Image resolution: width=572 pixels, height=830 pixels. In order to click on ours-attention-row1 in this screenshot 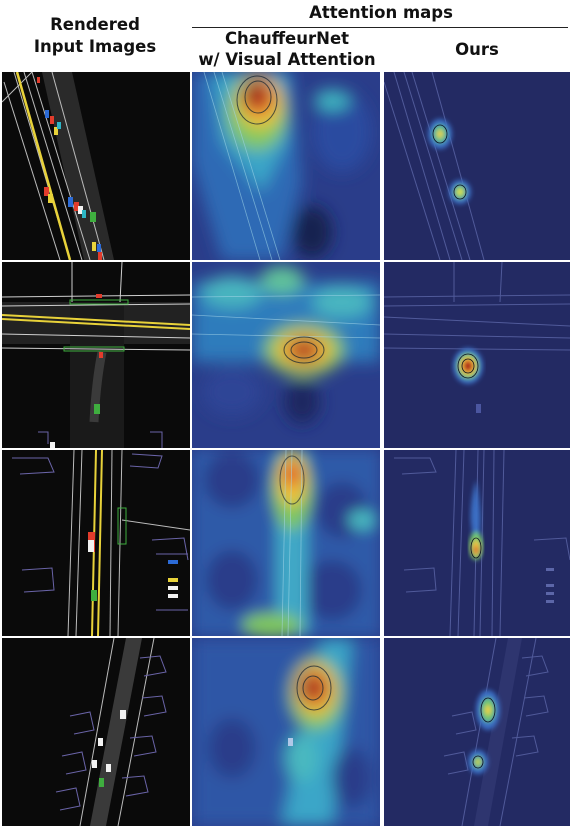, I will do `click(477, 166)`.